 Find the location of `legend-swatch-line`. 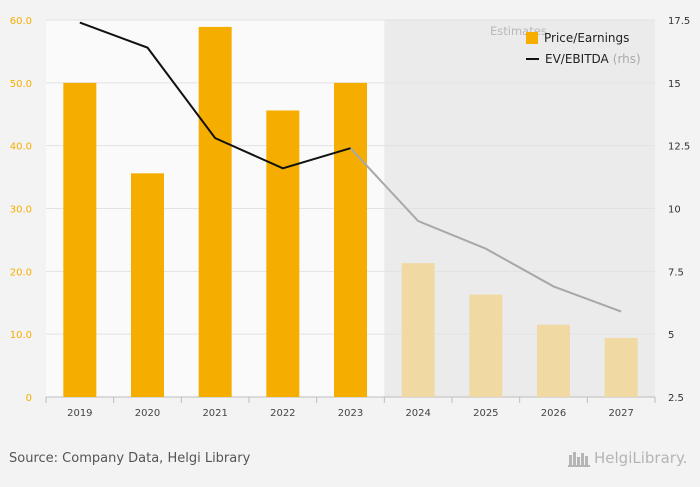

legend-swatch-line is located at coordinates (532, 59).